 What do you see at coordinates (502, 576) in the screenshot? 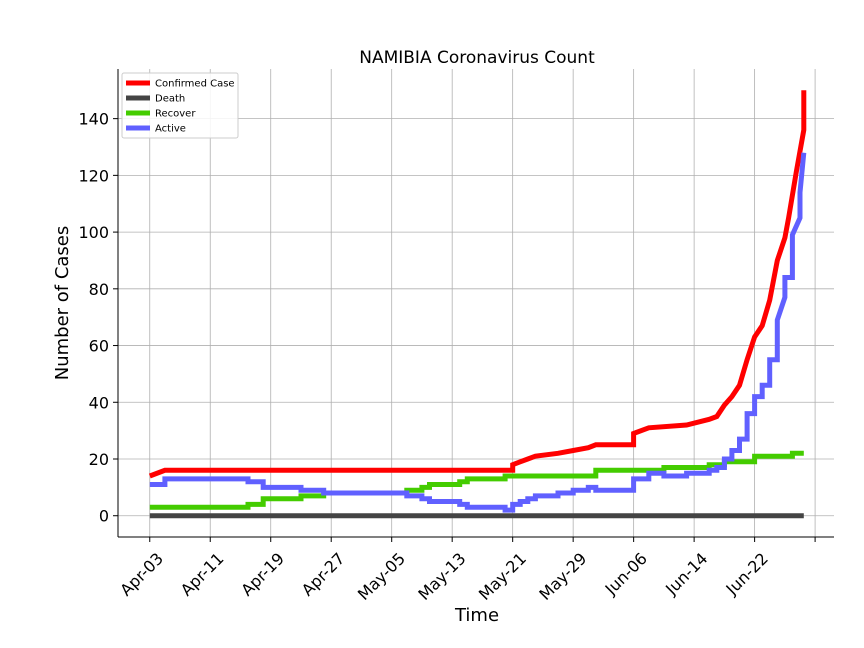
I see `x-tick-label: May-21` at bounding box center [502, 576].